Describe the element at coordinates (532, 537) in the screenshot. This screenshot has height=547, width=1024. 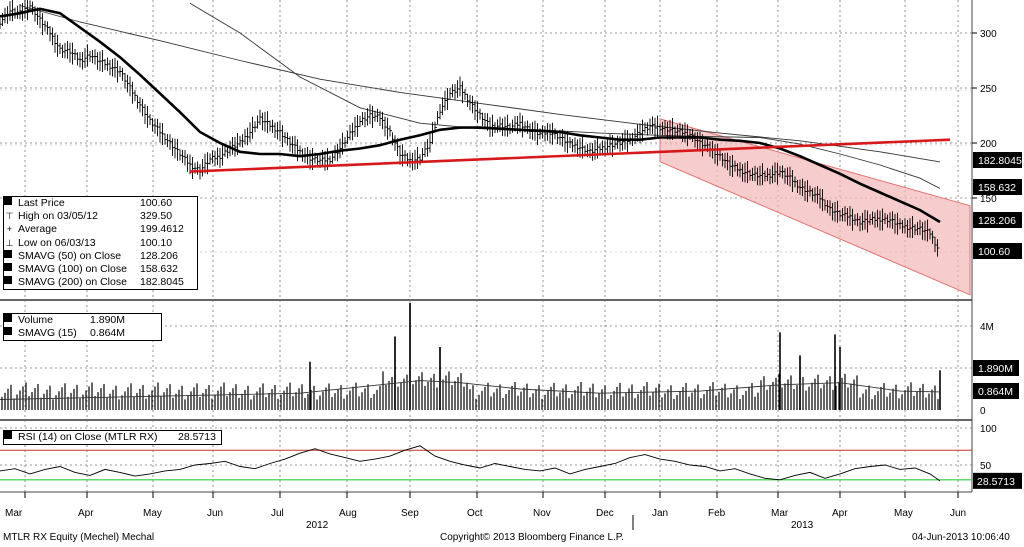
I see `footer-copyright: Copyright© 2013 Bloomberg Finance L.P.` at that location.